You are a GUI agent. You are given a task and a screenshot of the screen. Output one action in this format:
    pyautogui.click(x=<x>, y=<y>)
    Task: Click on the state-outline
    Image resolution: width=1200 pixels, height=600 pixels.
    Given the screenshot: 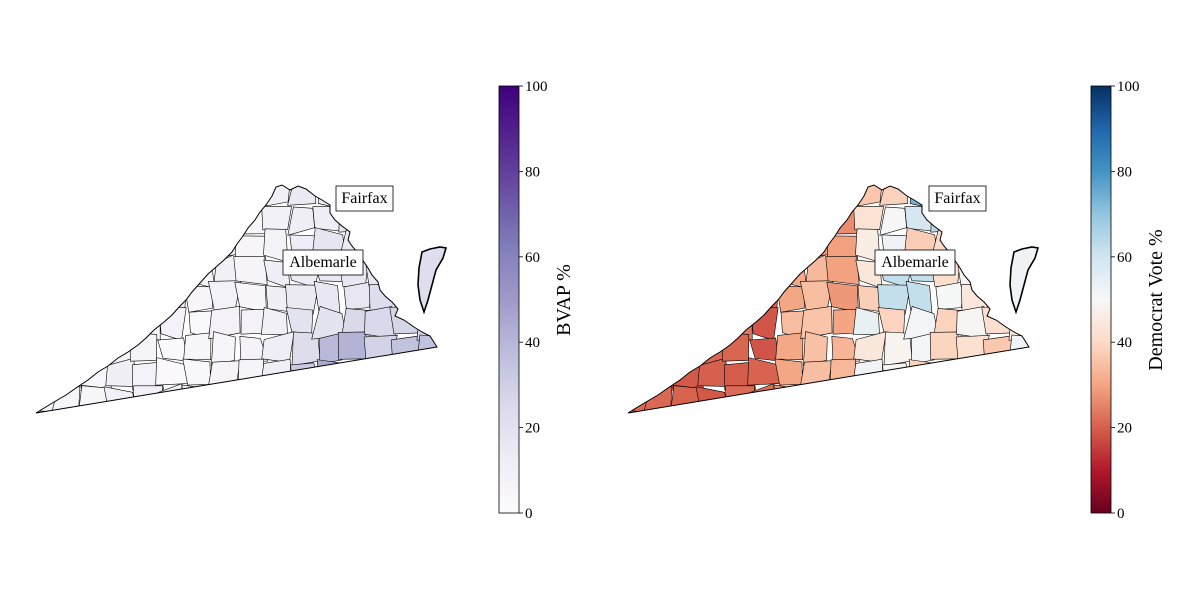 What is the action you would take?
    pyautogui.click(x=828, y=299)
    